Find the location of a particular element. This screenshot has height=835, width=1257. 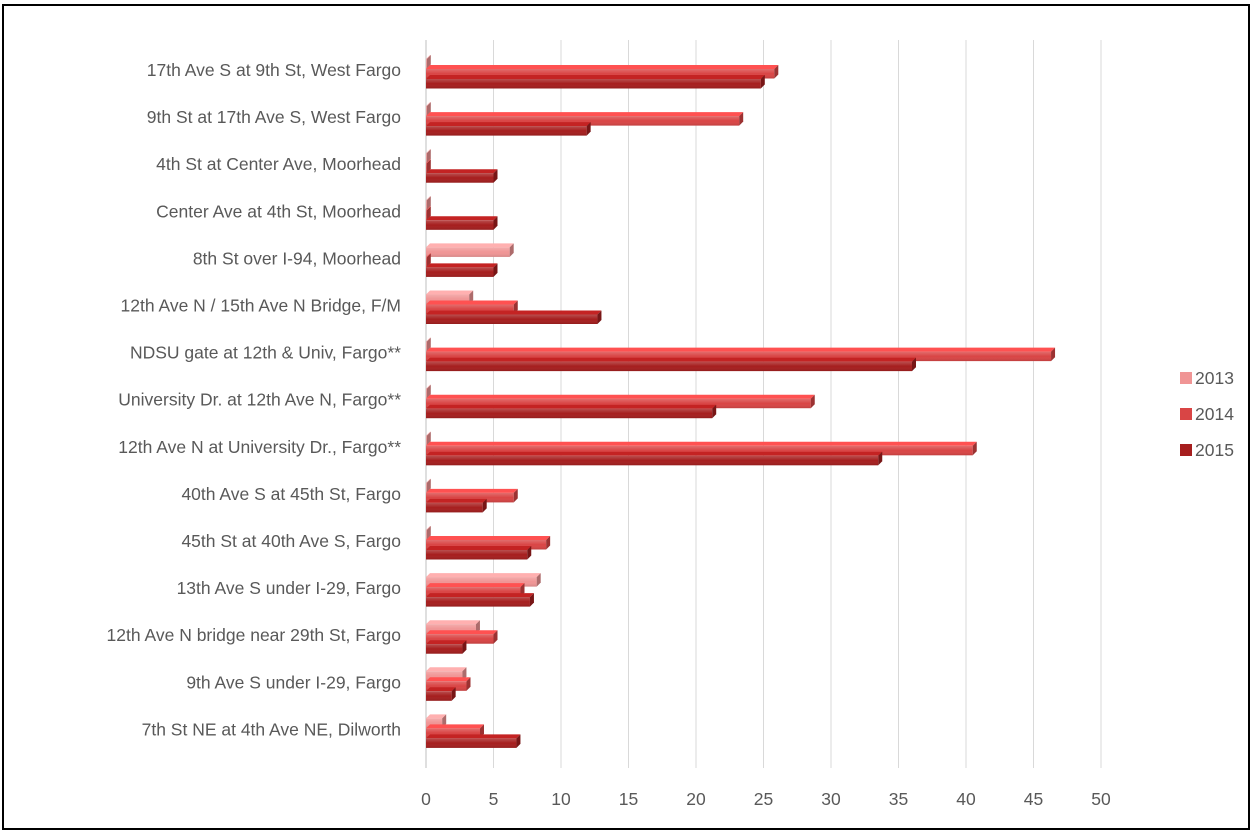

legend-label: 2015 is located at coordinates (1214, 450).